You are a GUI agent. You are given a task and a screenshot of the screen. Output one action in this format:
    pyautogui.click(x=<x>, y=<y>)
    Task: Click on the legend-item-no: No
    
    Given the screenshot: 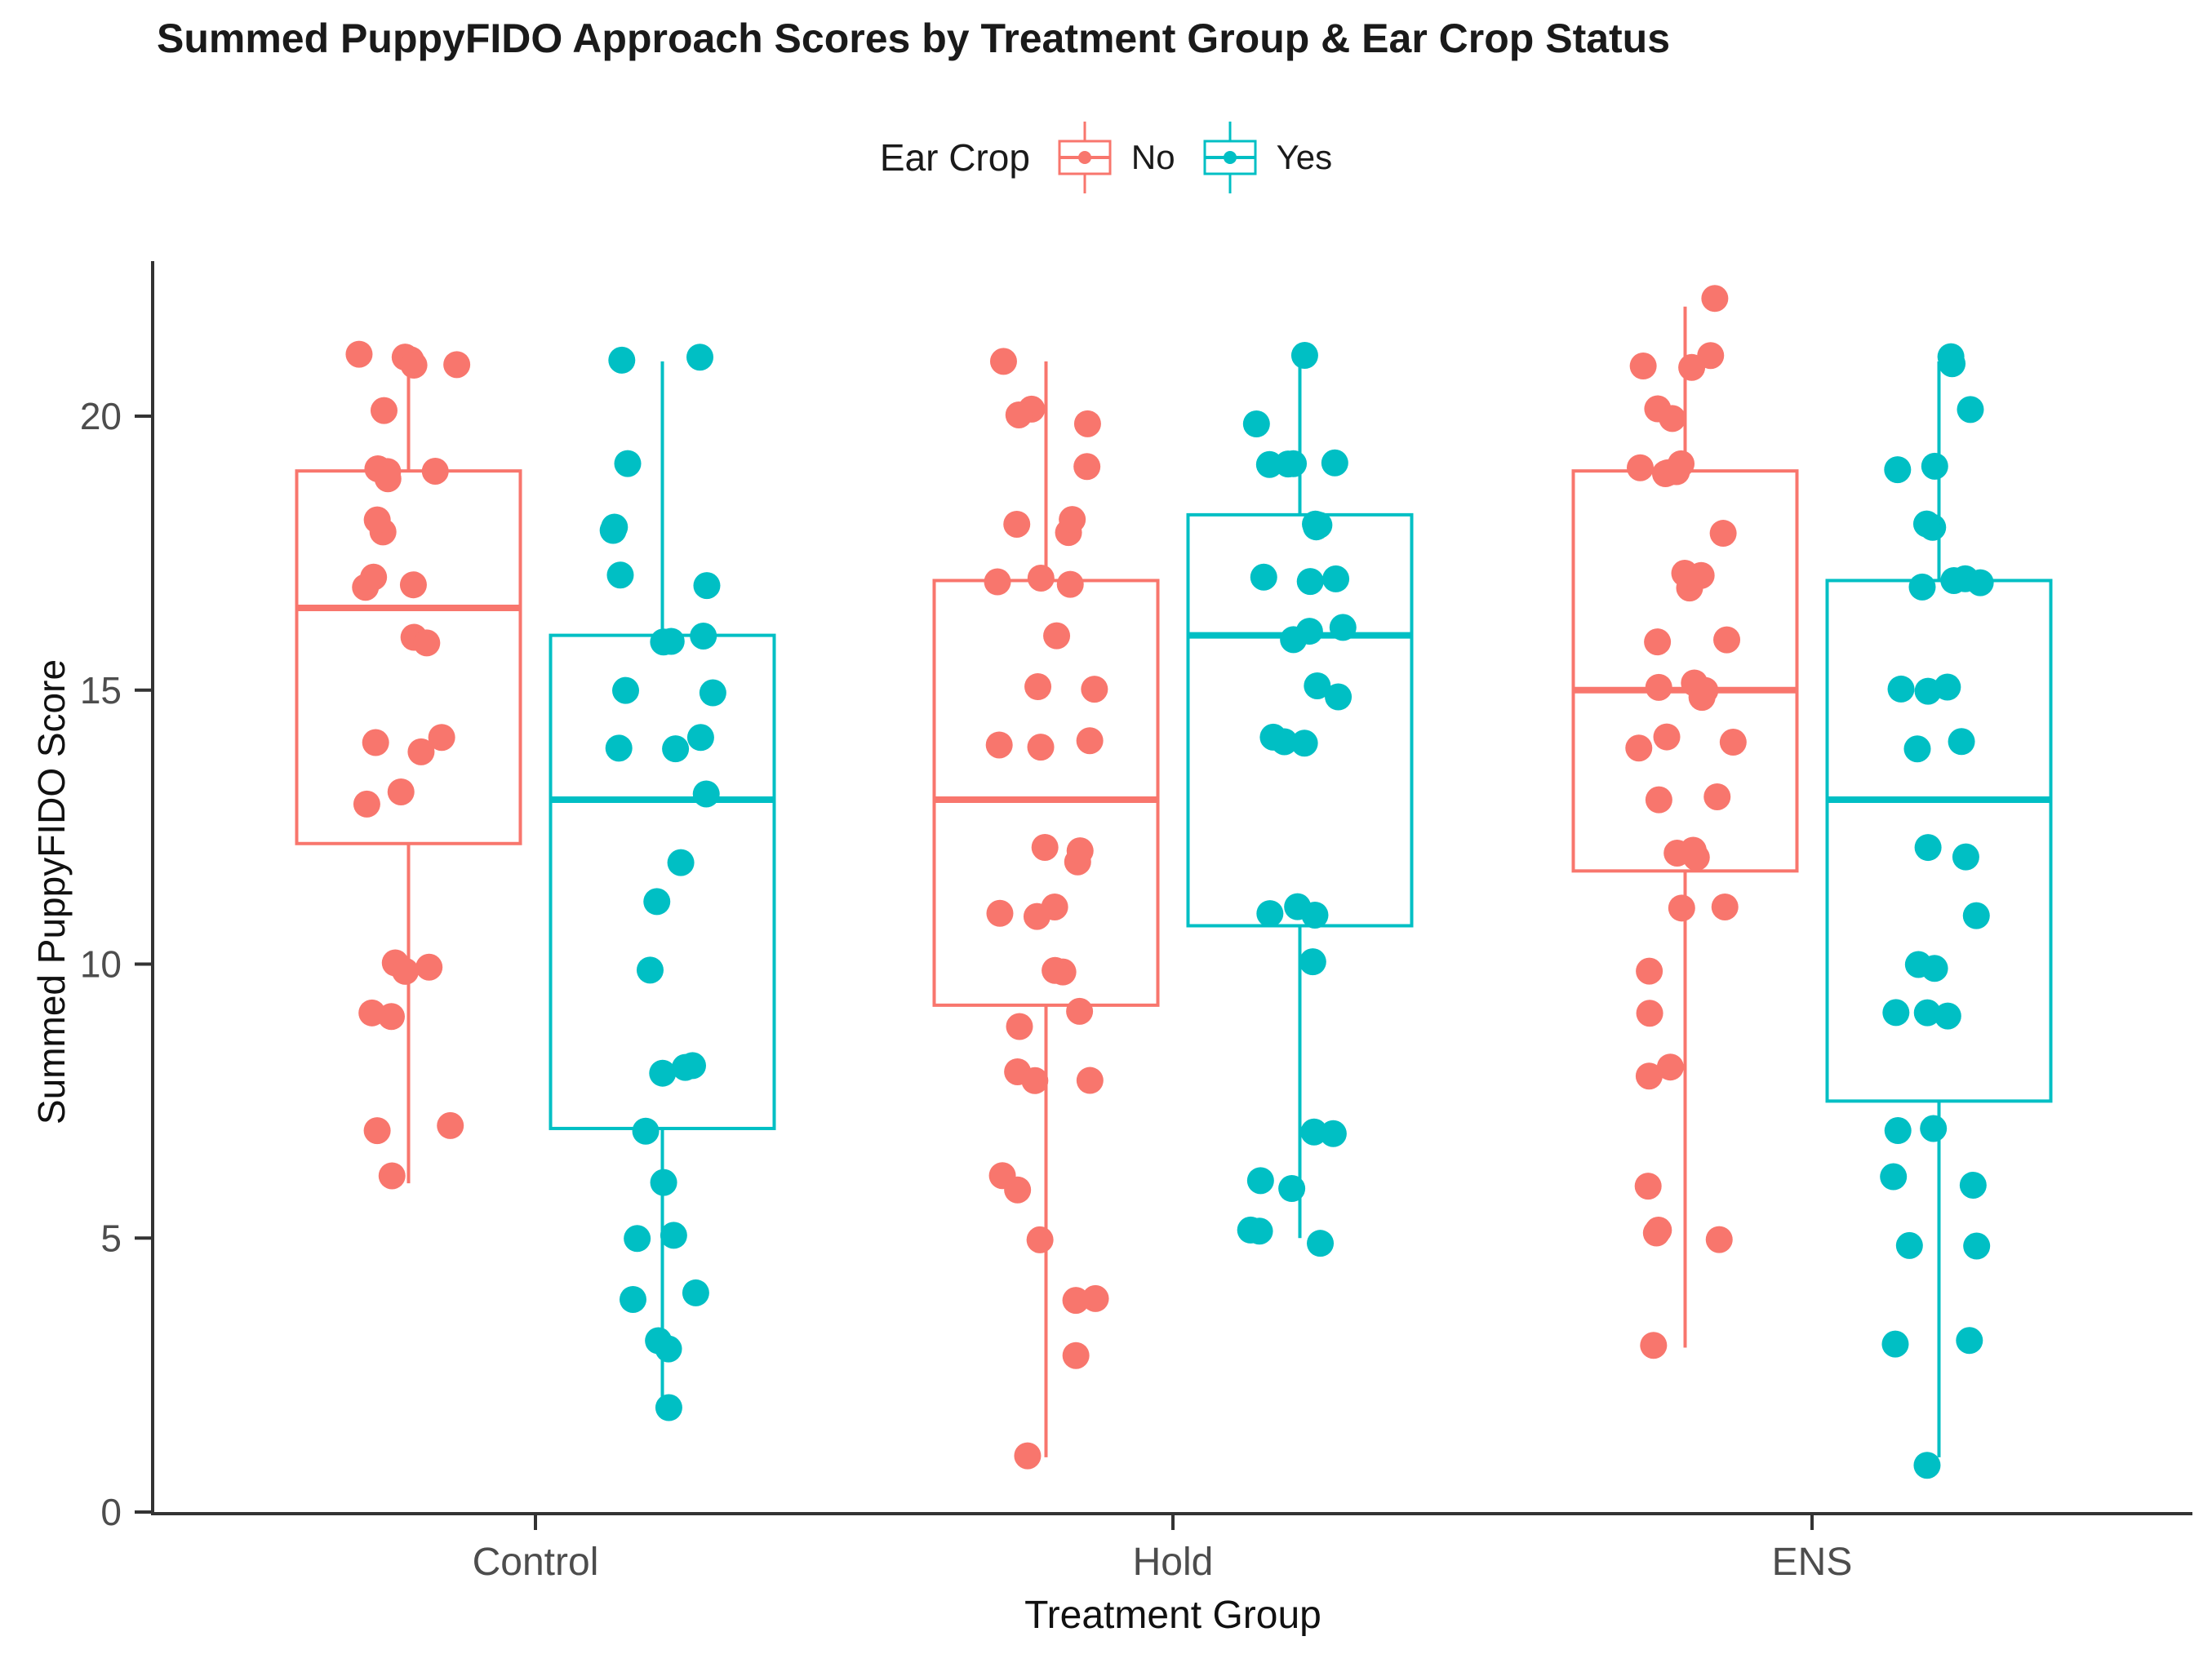 What is the action you would take?
    pyautogui.click(x=1114, y=157)
    